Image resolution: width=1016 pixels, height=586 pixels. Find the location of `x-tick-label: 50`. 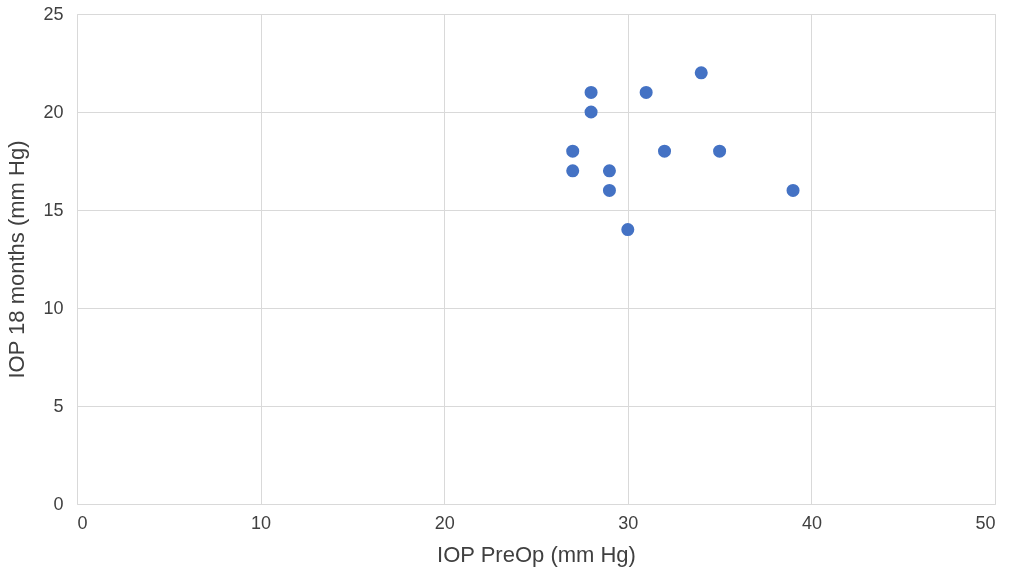

x-tick-label: 50 is located at coordinates (985, 522).